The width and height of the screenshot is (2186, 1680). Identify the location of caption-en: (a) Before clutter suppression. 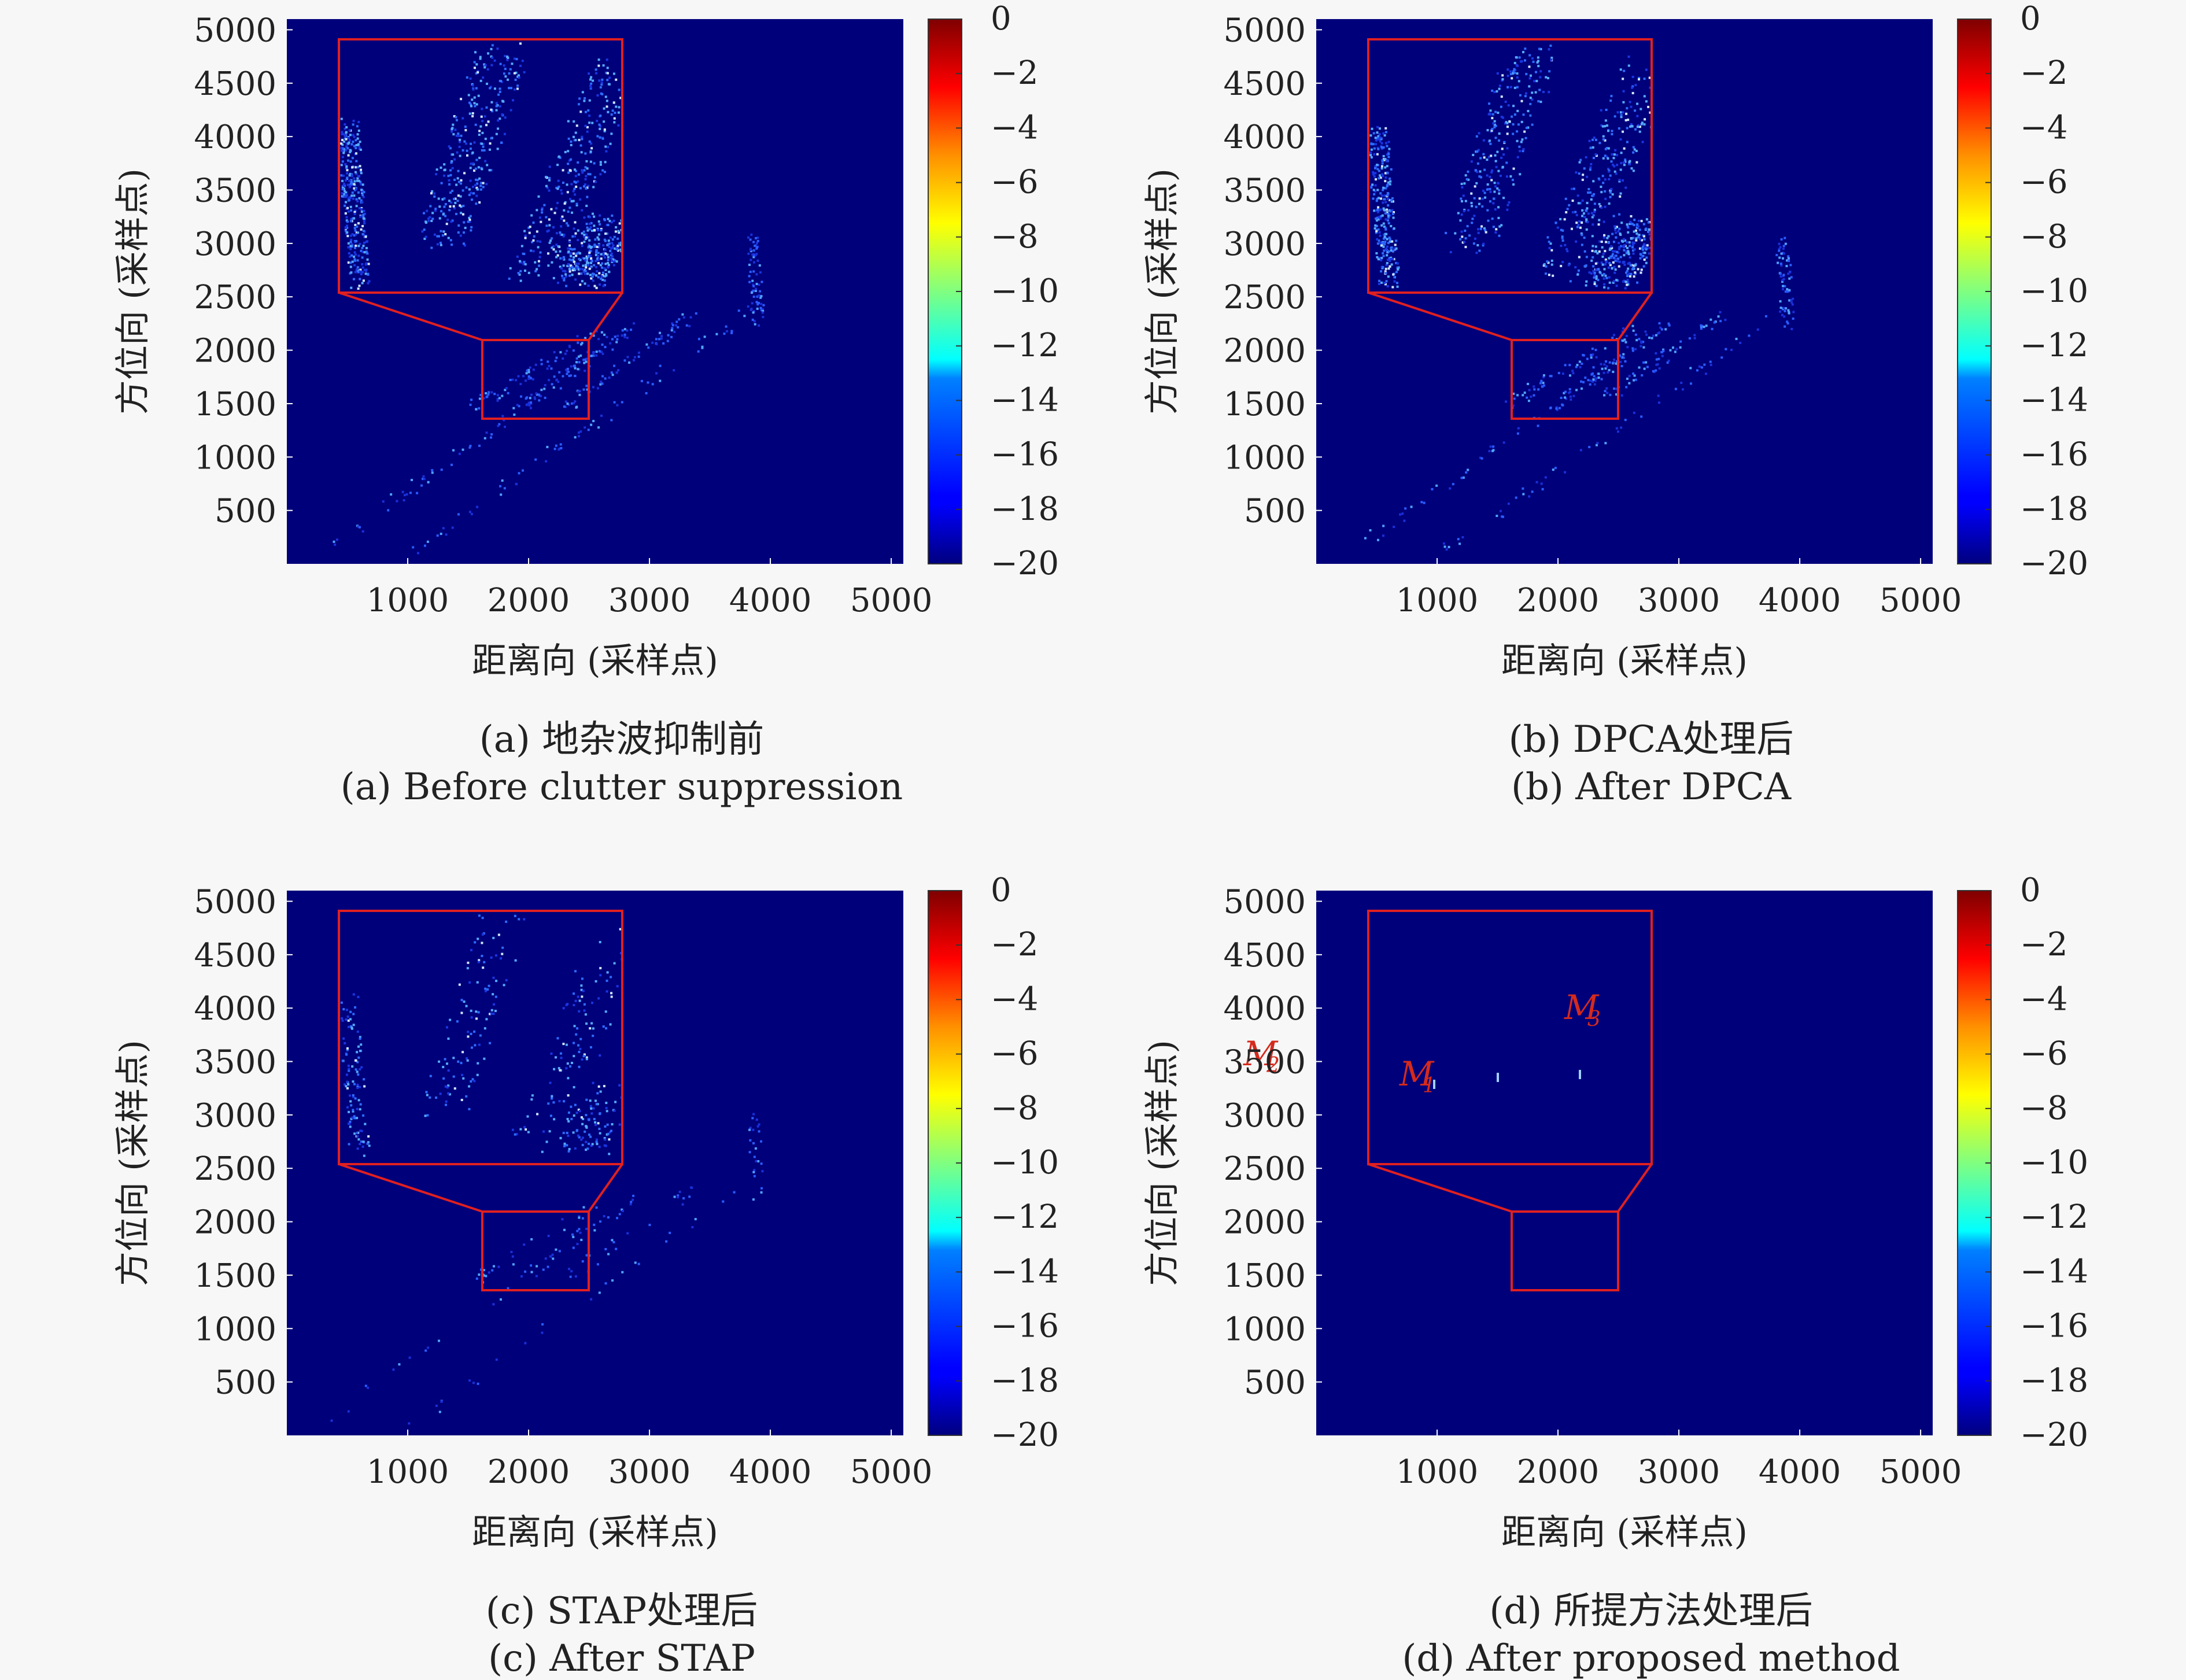
(622, 787).